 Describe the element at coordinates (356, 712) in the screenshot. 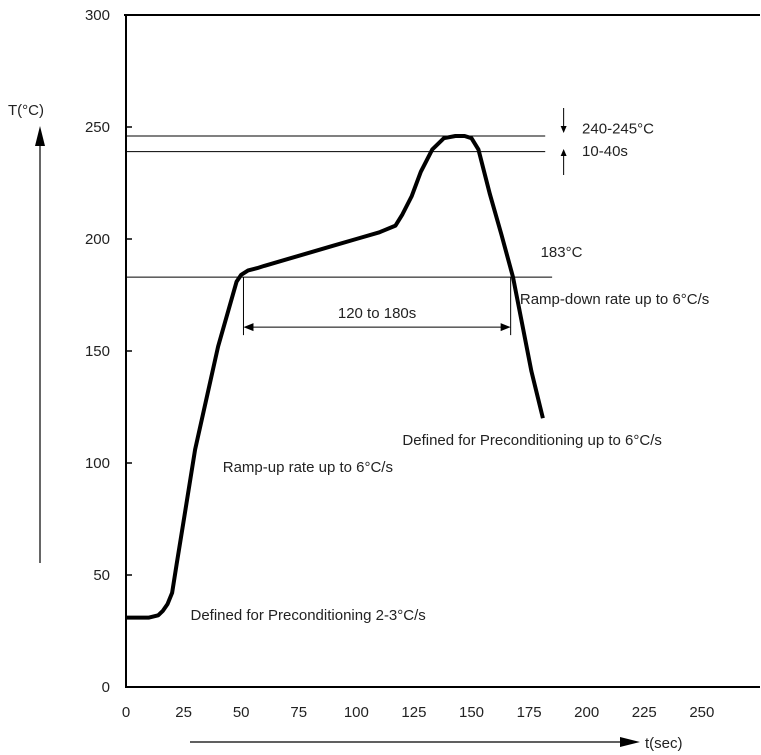

I see `x-tick-label: 100` at that location.